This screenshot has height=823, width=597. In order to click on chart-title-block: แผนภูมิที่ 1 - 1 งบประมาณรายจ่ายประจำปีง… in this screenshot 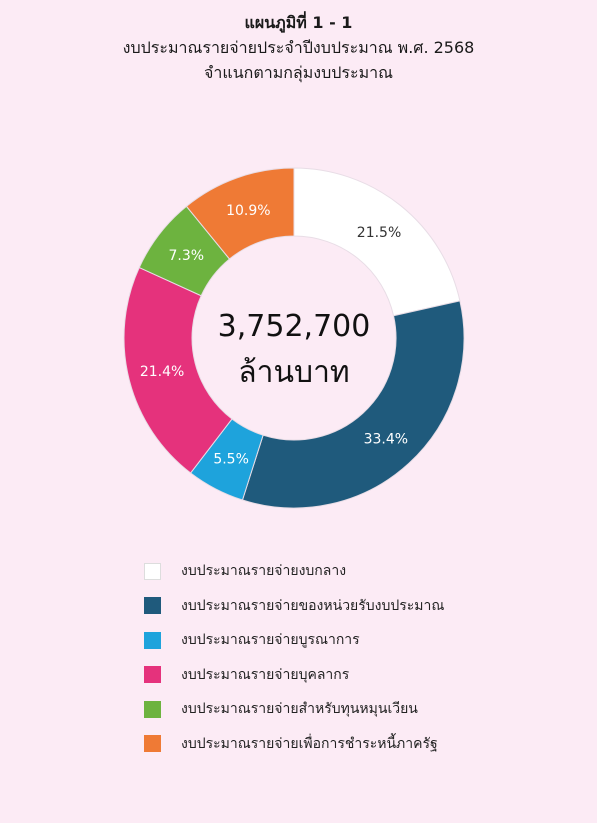, I will do `click(298, 47)`.